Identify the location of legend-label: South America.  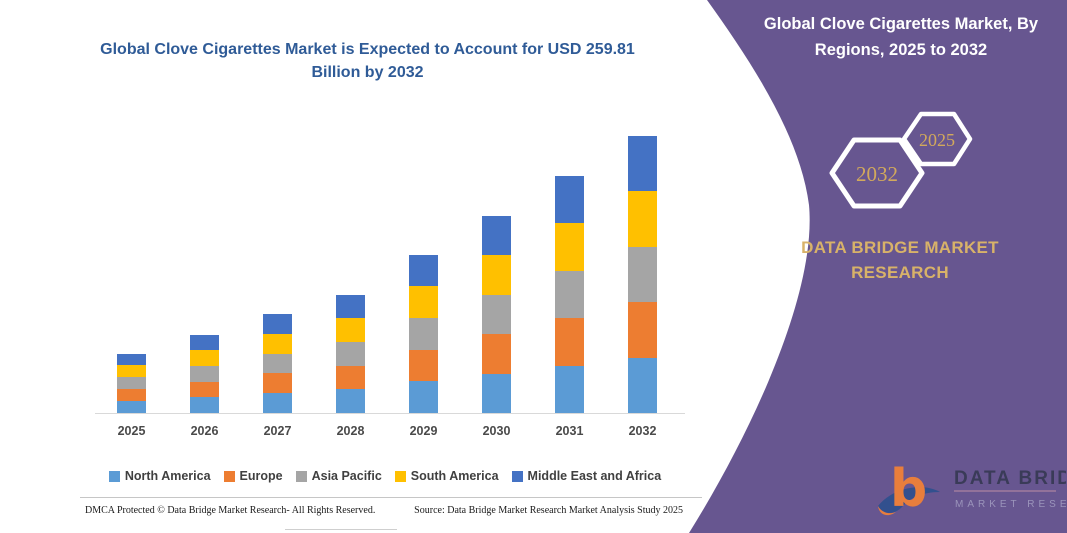
(454, 476).